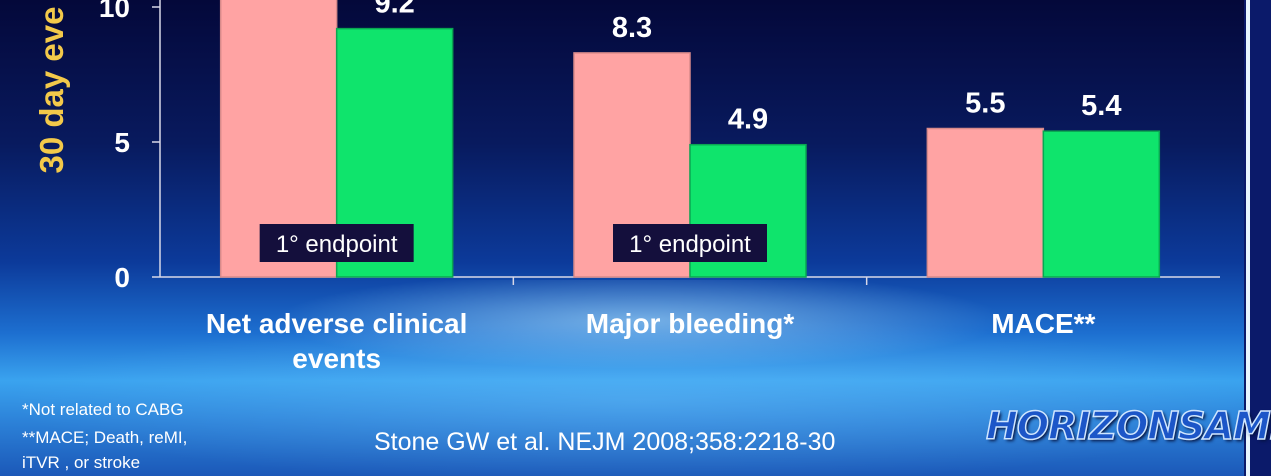 The image size is (1271, 476). I want to click on right-edge-highlight, so click(1248, 238).